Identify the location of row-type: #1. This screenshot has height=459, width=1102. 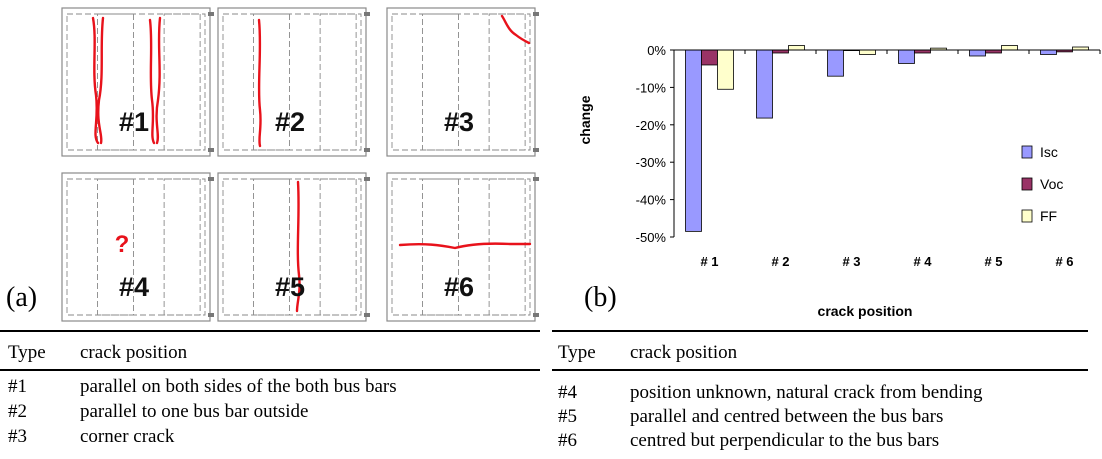
(17, 386).